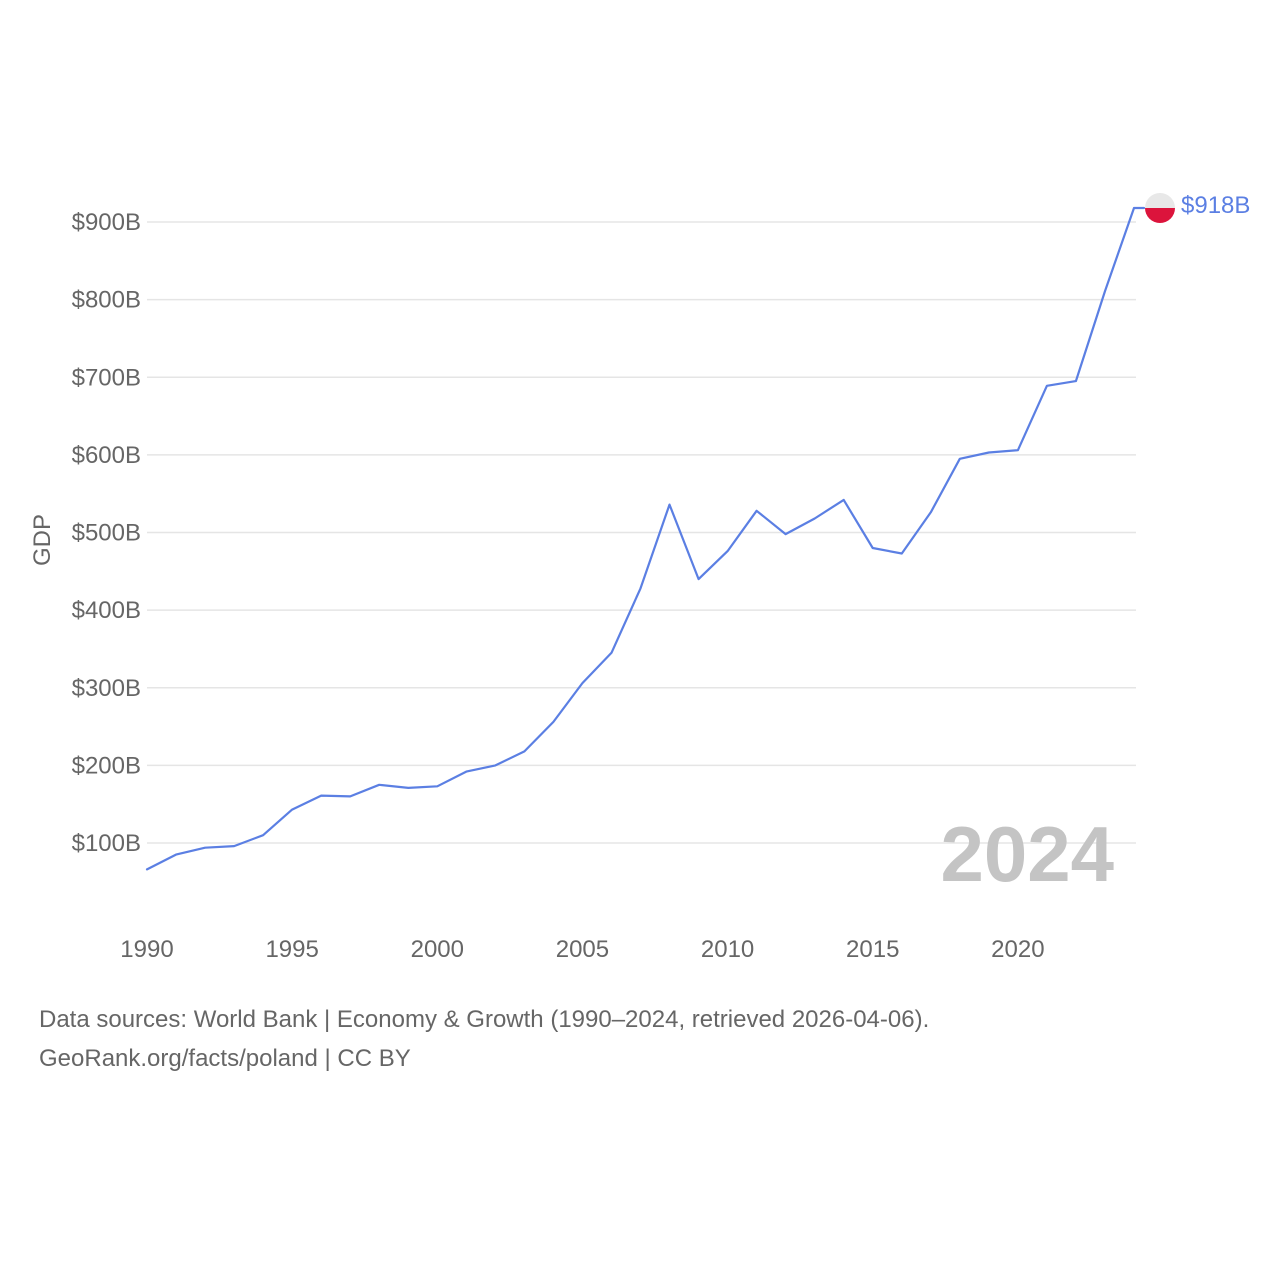  Describe the element at coordinates (291, 949) in the screenshot. I see `x-tick-label: 1995` at that location.